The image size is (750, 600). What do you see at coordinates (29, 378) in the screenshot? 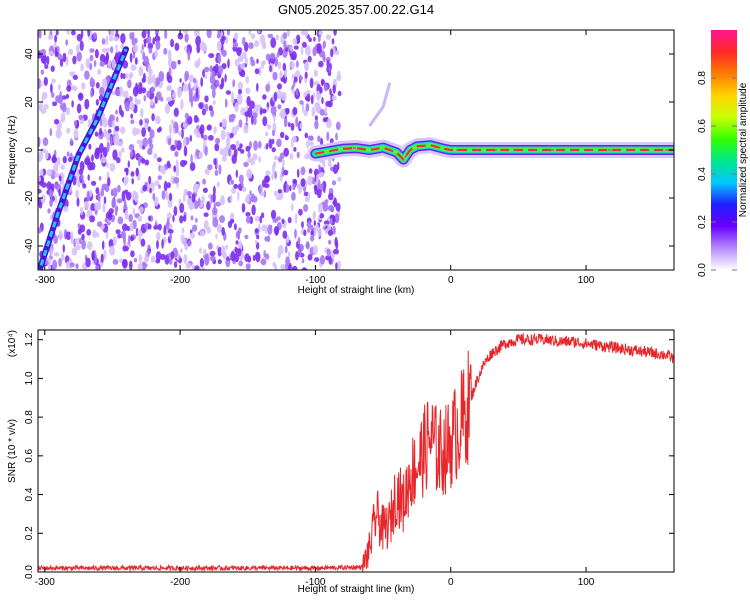
I see `snr-y-tick-label: 1.0` at bounding box center [29, 378].